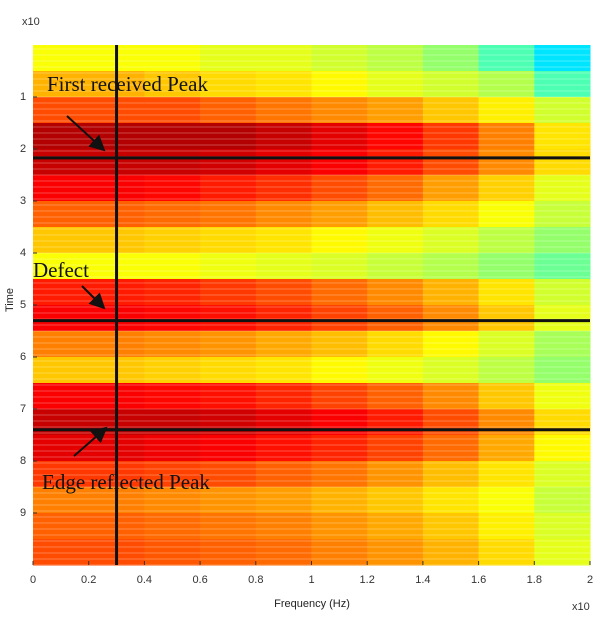 The width and height of the screenshot is (594, 617). I want to click on y-tick-label: 8, so click(23, 461).